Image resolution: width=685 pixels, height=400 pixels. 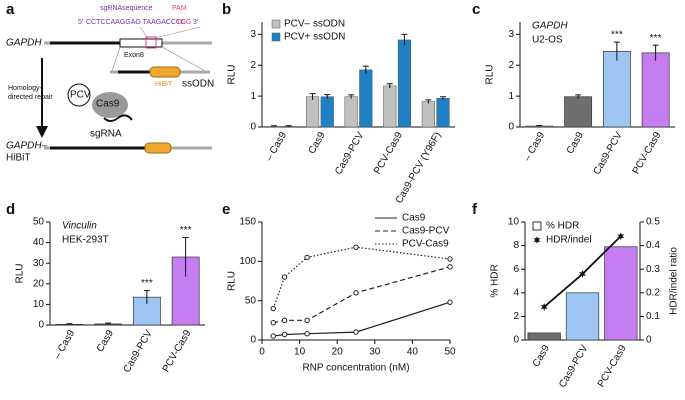 What do you see at coordinates (562, 226) in the screenshot?
I see `legend-label: % HDR` at bounding box center [562, 226].